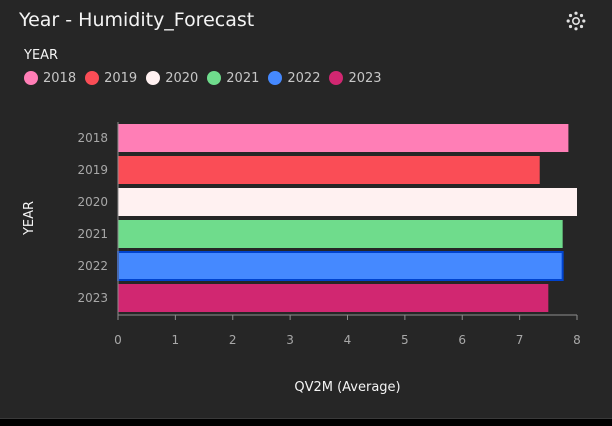 This screenshot has height=426, width=612. I want to click on x-tick-label-2: 2, so click(233, 340).